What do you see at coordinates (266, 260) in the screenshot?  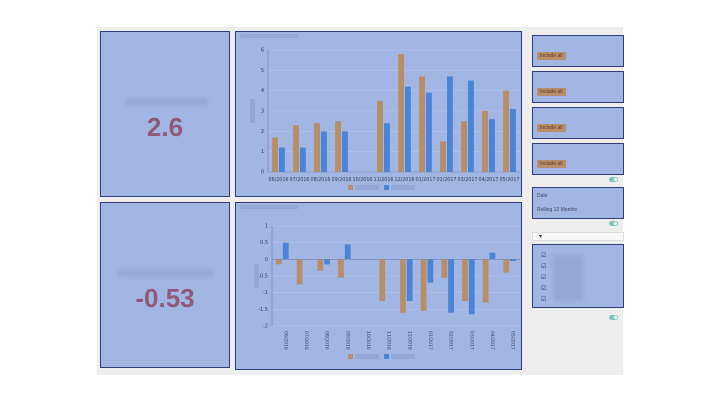 I see `y-tick-label: 0` at bounding box center [266, 260].